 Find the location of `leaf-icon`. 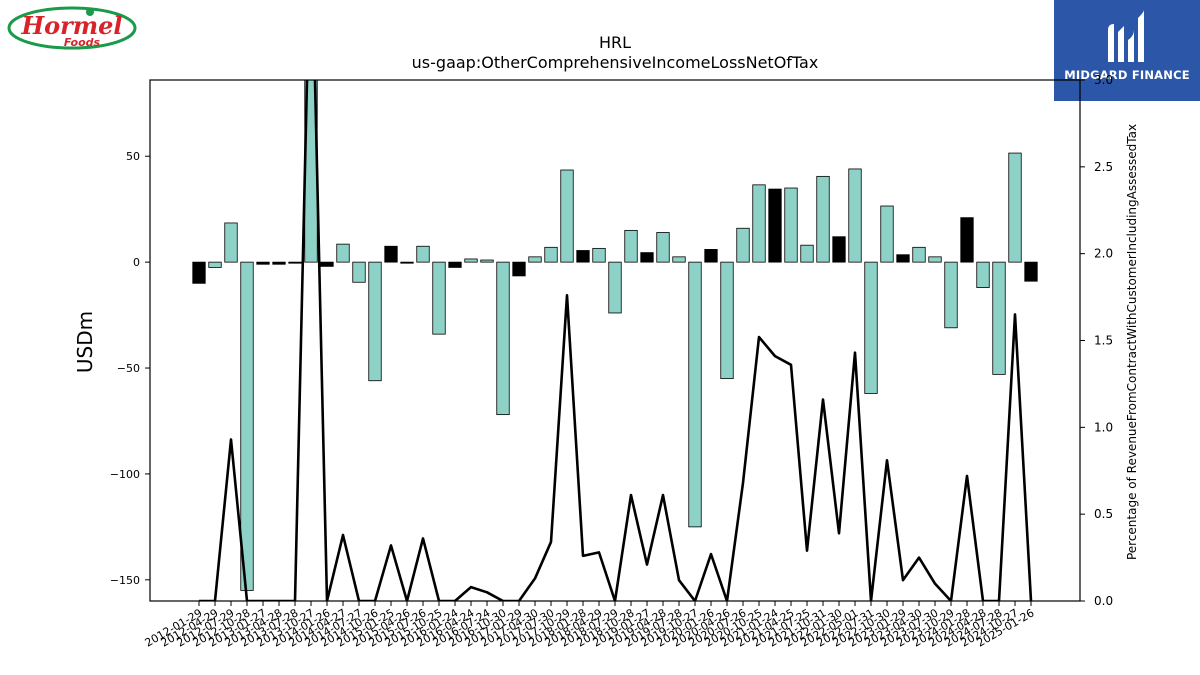

leaf-icon is located at coordinates (90, 12).